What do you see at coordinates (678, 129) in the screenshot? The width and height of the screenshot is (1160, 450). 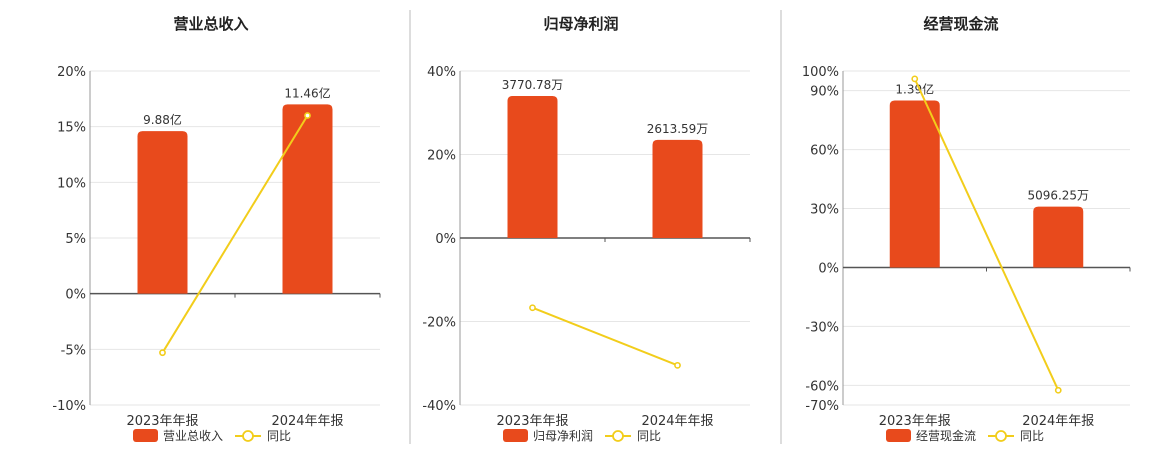 I see `bar-data-label: 2613.59万` at bounding box center [678, 129].